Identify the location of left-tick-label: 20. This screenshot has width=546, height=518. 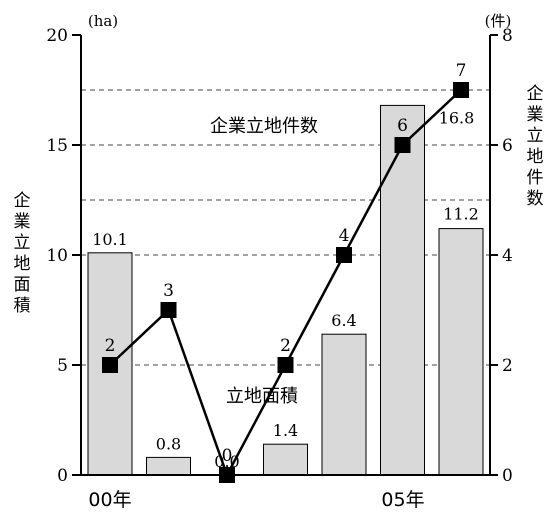
(57, 36).